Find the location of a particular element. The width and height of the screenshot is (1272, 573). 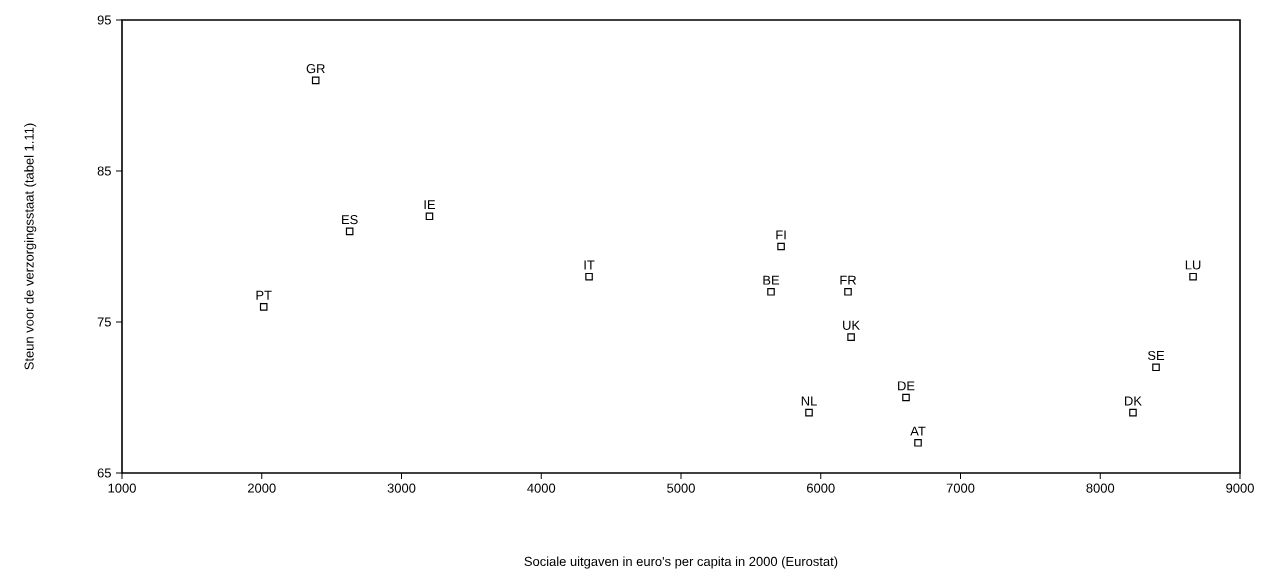

annotation: FI is located at coordinates (781, 235).